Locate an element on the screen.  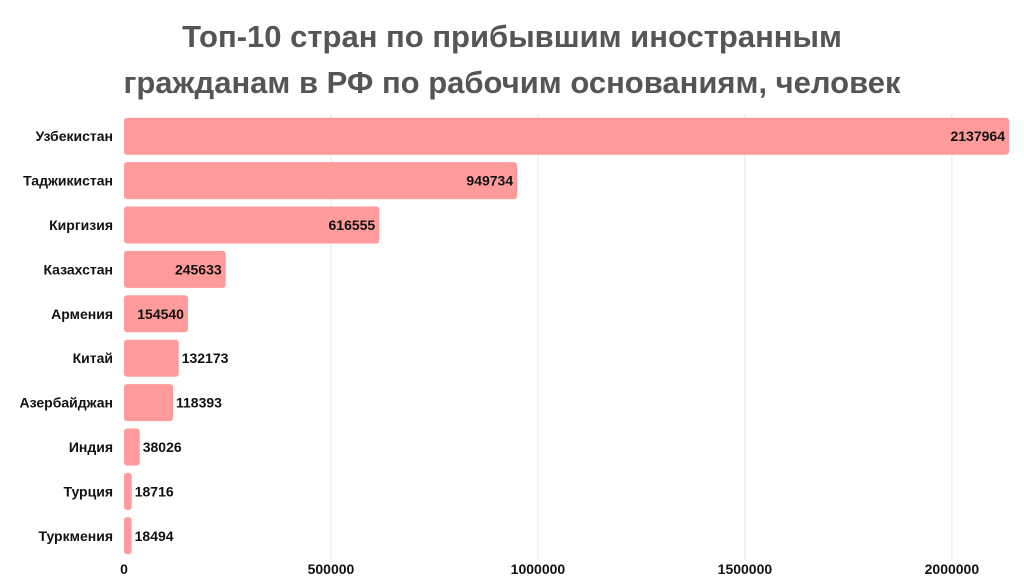
data-label: 18494 is located at coordinates (154, 536).